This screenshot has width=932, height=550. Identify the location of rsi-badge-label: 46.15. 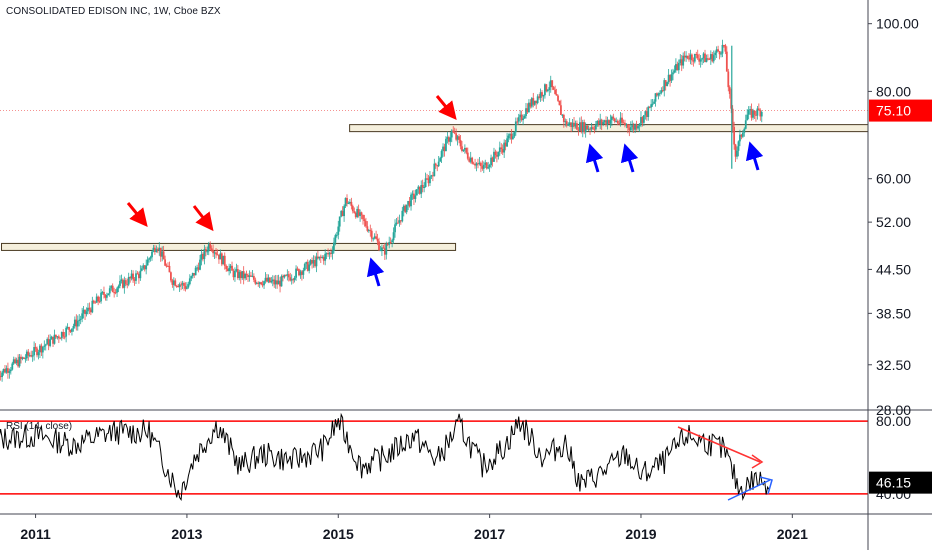
(893, 483).